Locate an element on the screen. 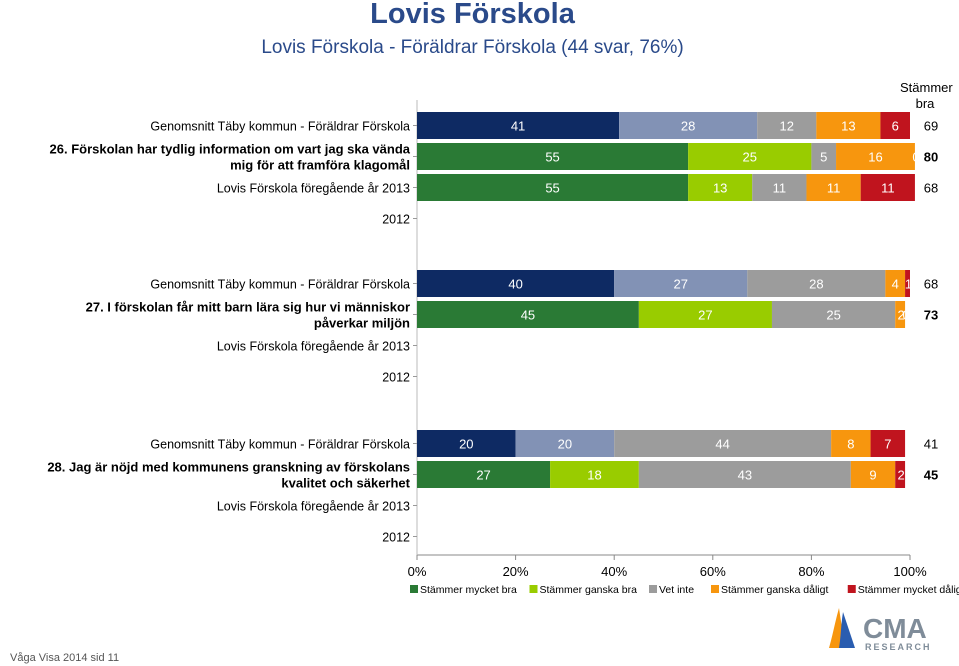 Image resolution: width=959 pixels, height=666 pixels. data-label: 41 is located at coordinates (518, 126).